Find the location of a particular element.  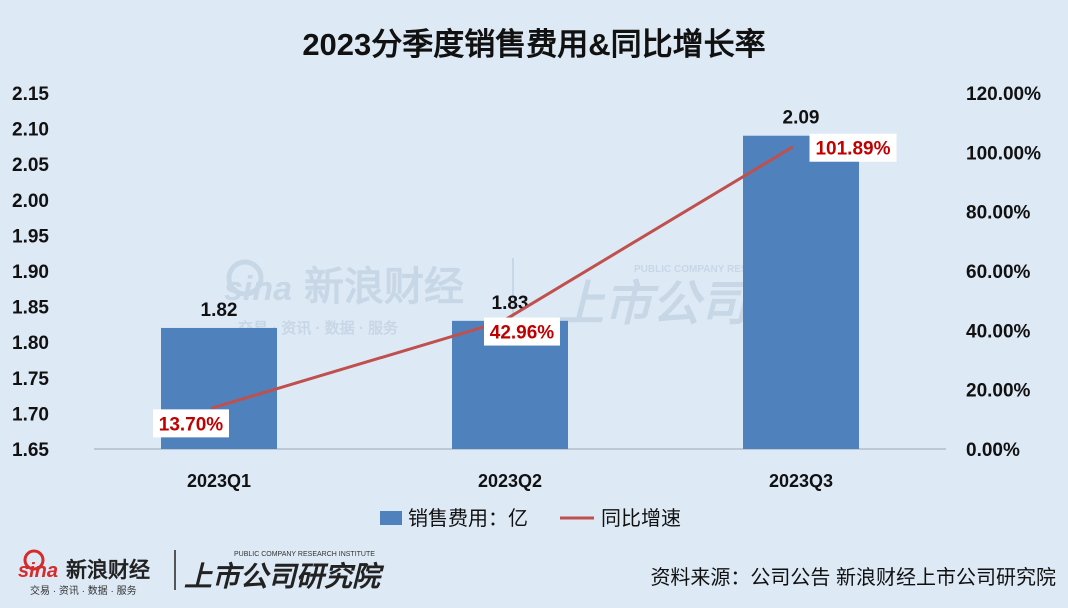

logo-sub: 交易 · 资讯 · 数据 · 服务 is located at coordinates (83, 590).